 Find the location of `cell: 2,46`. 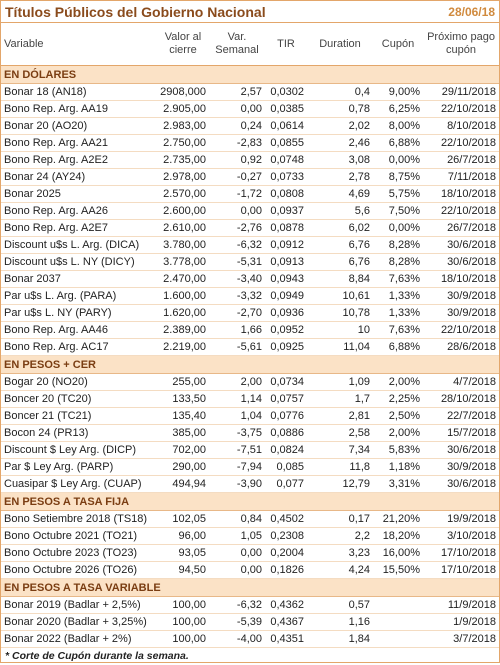

cell: 2,46 is located at coordinates (340, 143).